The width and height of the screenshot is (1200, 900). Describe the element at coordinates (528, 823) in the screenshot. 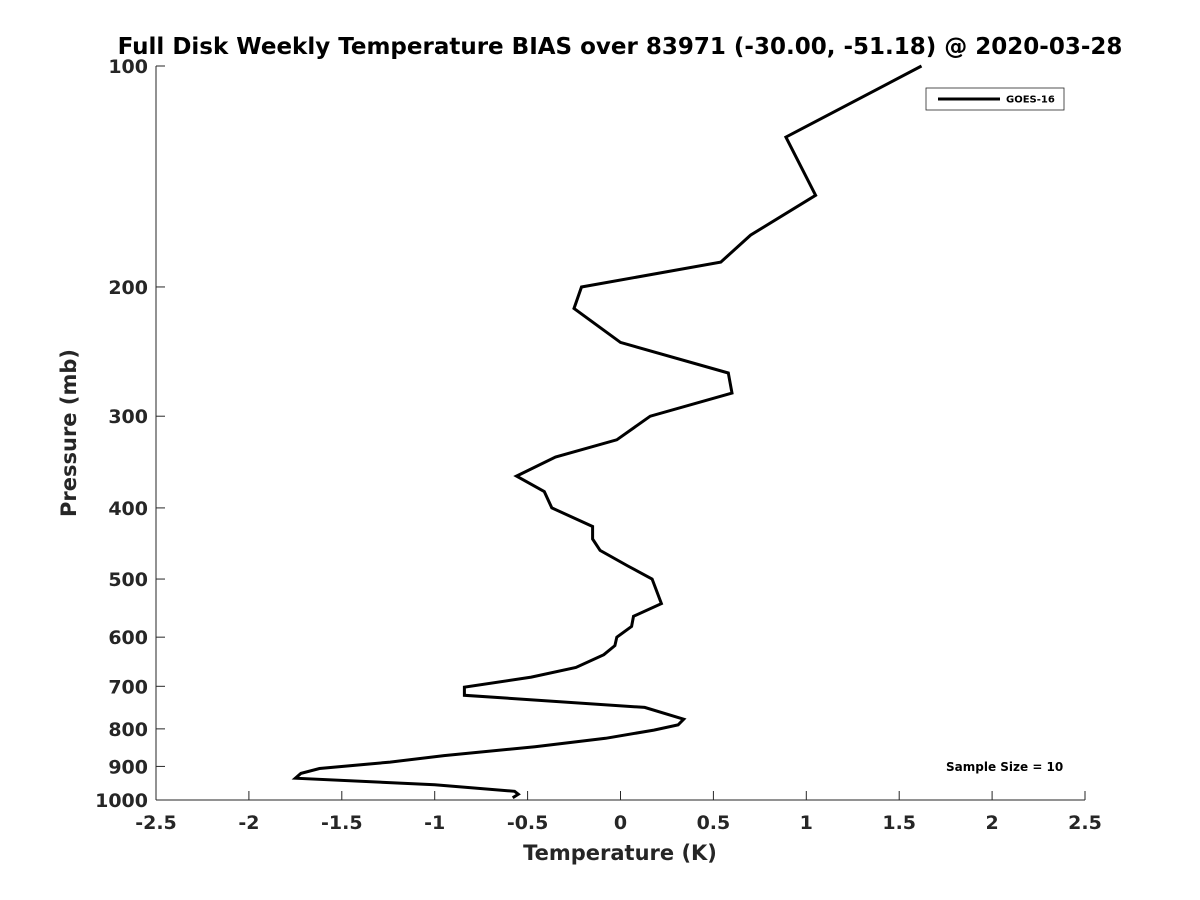

I see `x-tick-label: -0.5` at that location.